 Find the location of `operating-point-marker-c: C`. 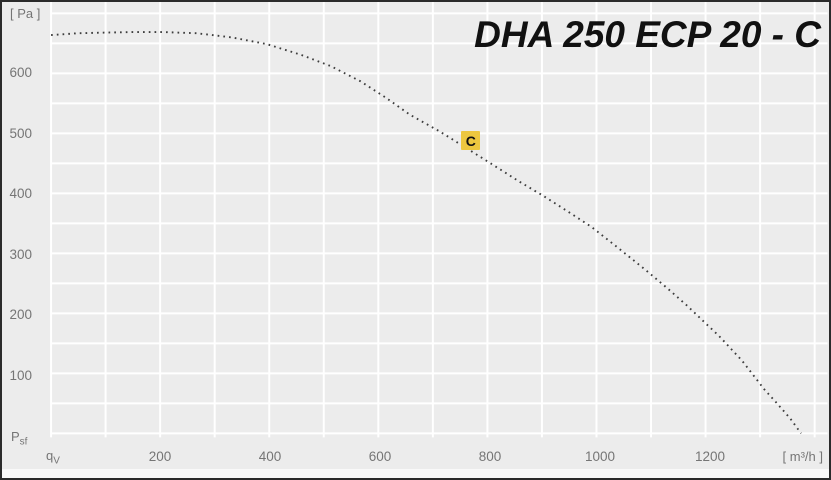

operating-point-marker-c: C is located at coordinates (471, 141).